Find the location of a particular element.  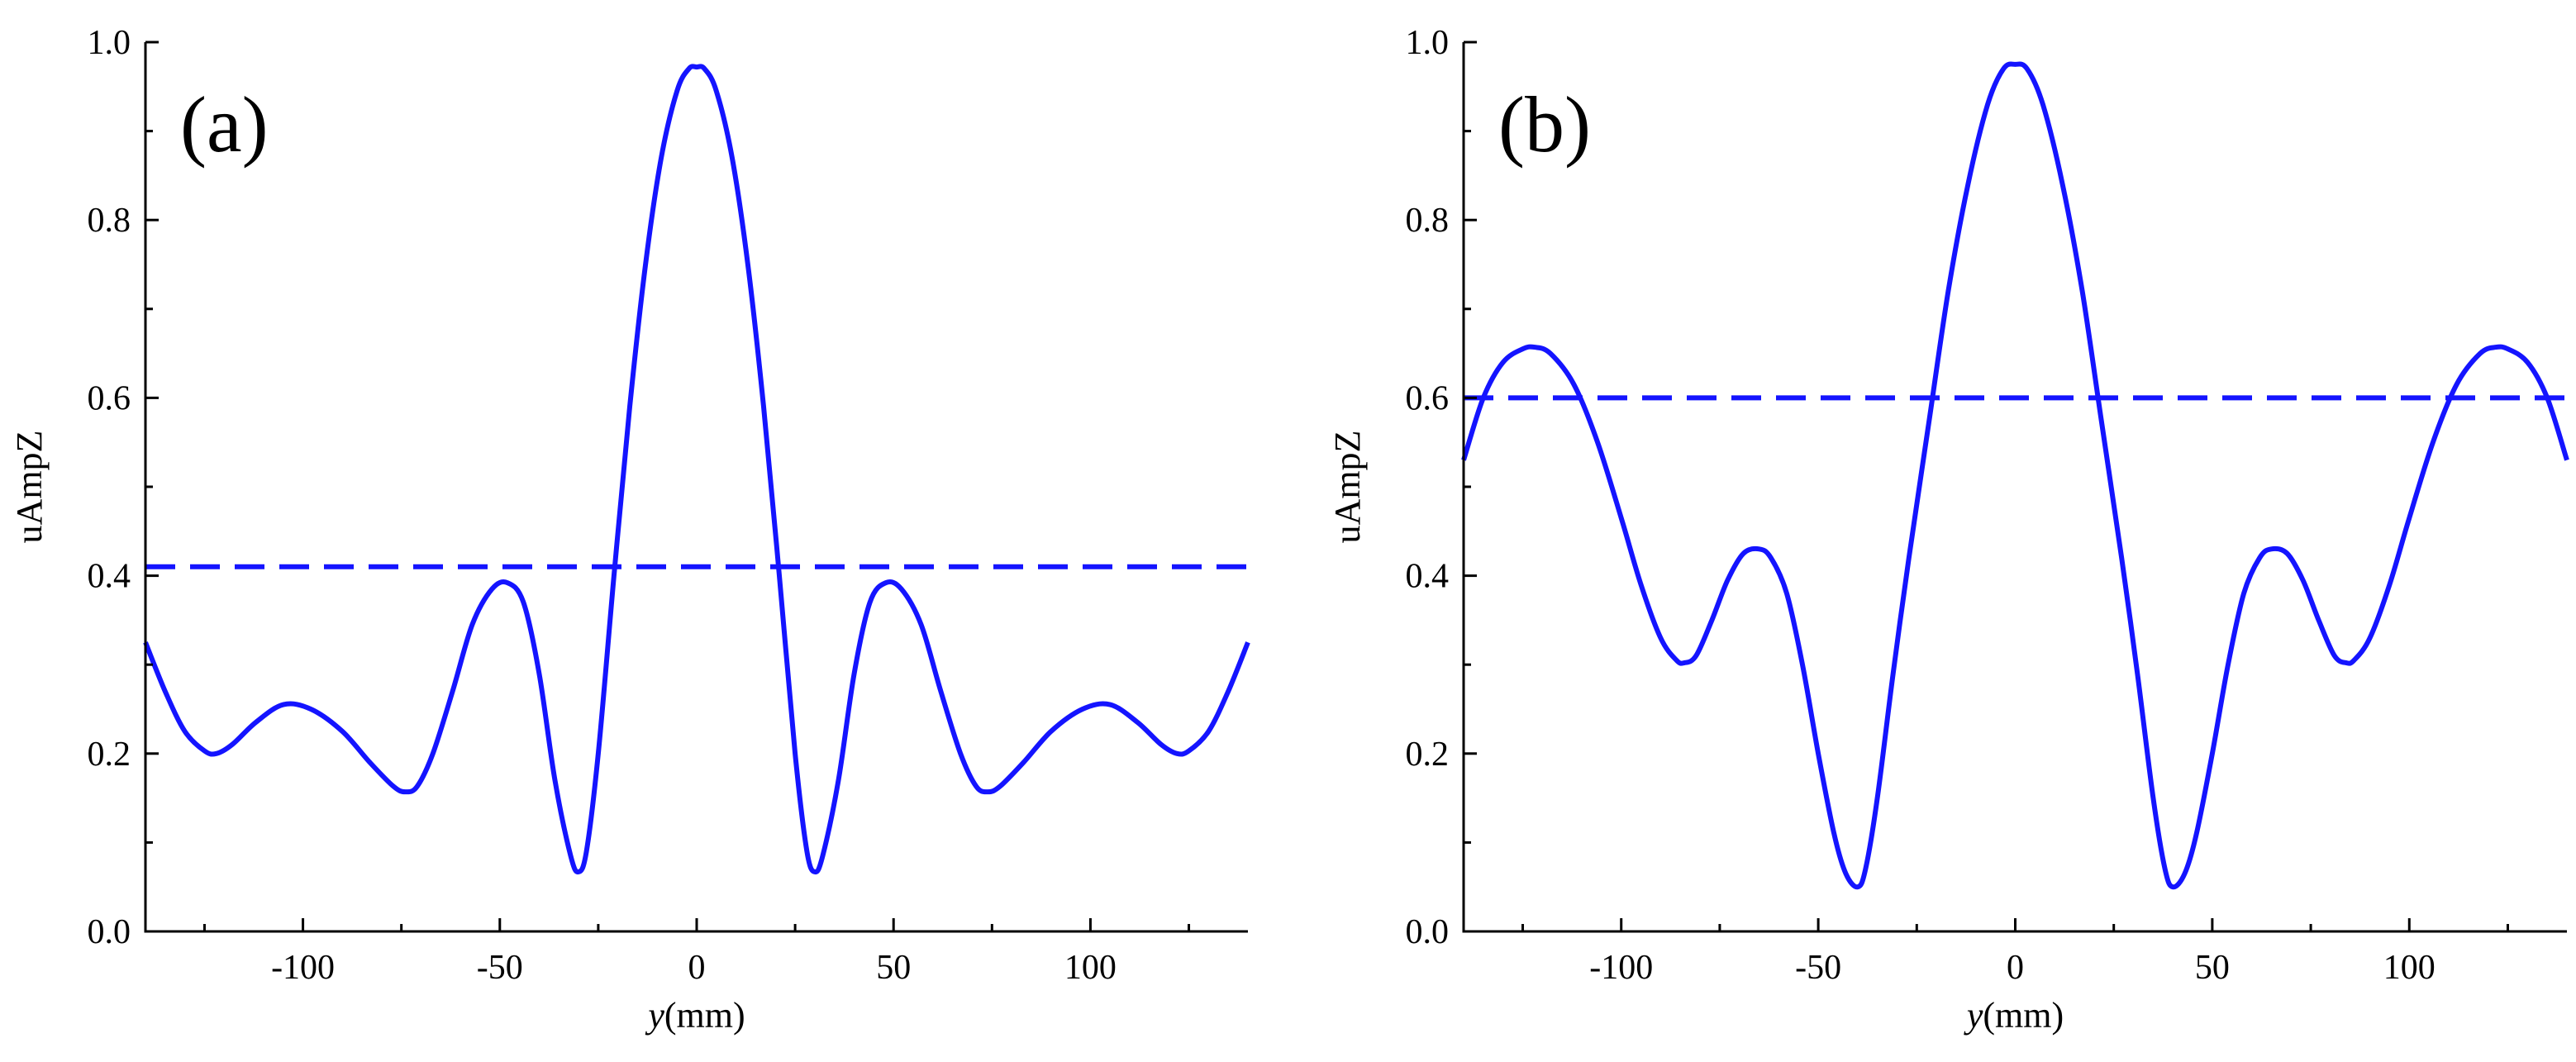

panel-label: (b) is located at coordinates (1544, 124).